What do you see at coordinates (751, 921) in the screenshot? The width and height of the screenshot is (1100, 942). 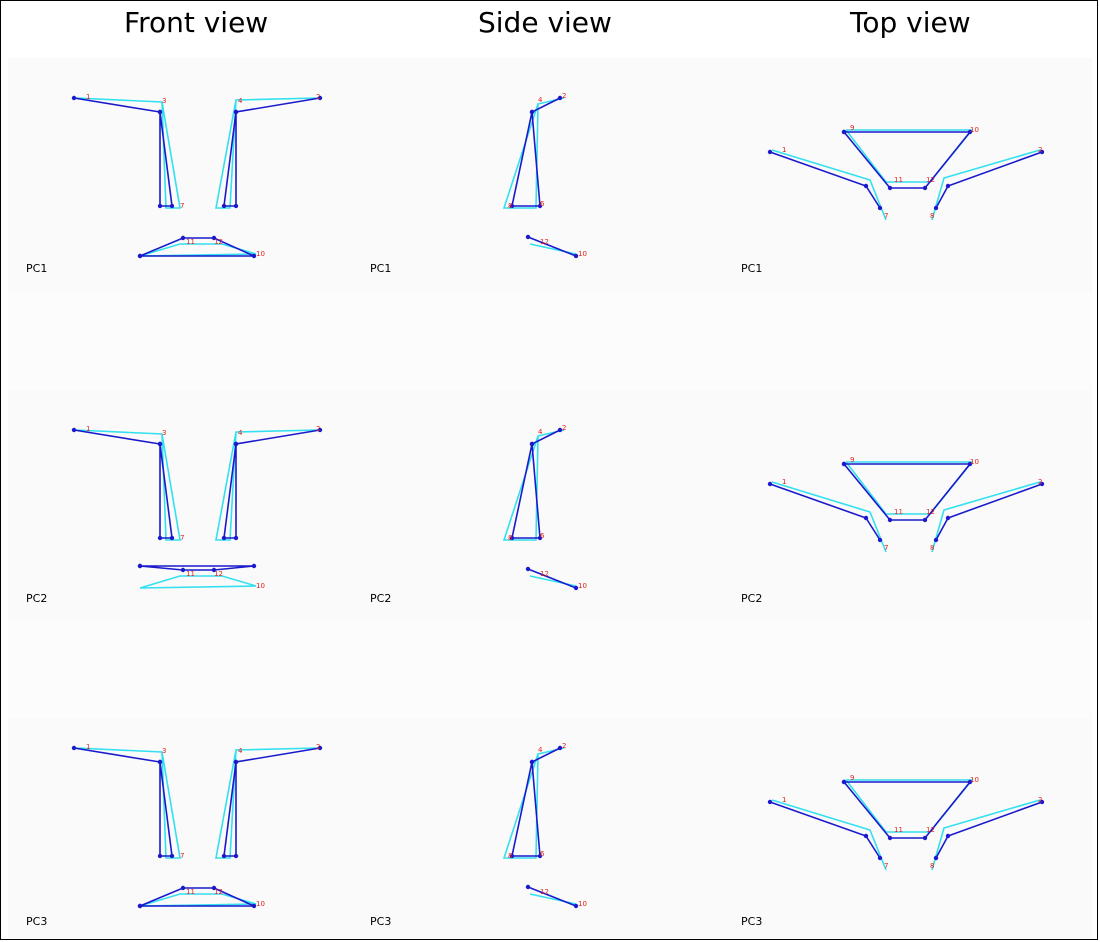 I see `row-label-pc3-top: PC3` at bounding box center [751, 921].